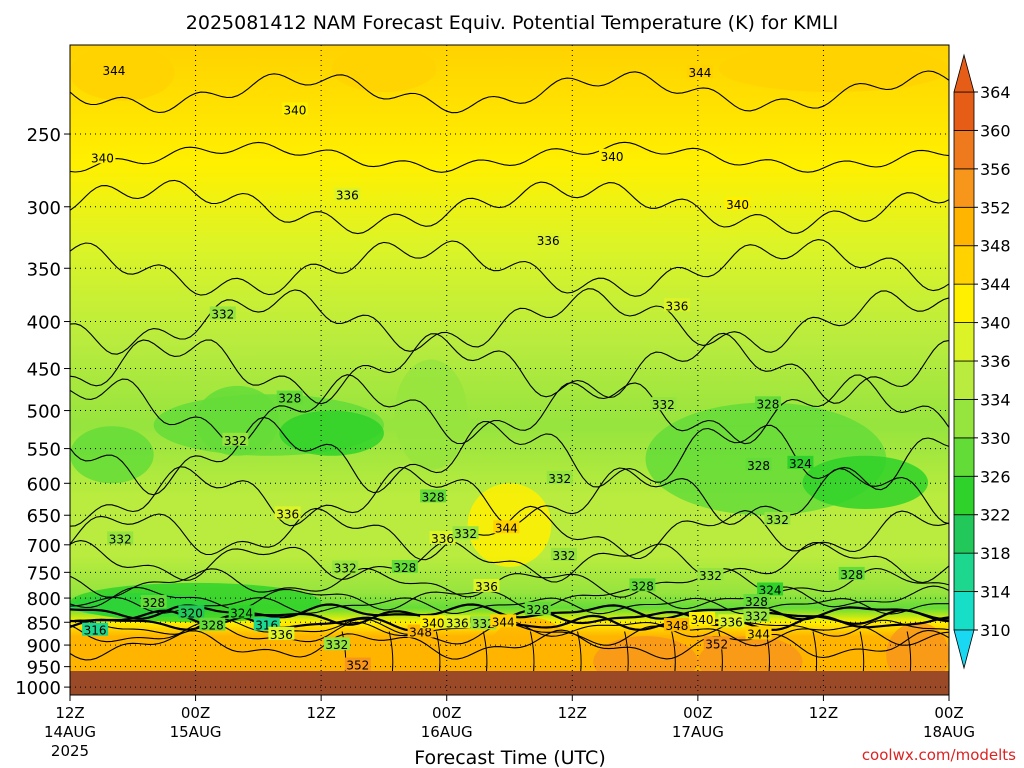 This screenshot has width=1024, height=768. Describe the element at coordinates (44, 370) in the screenshot. I see `y-tick-label: 450` at that location.